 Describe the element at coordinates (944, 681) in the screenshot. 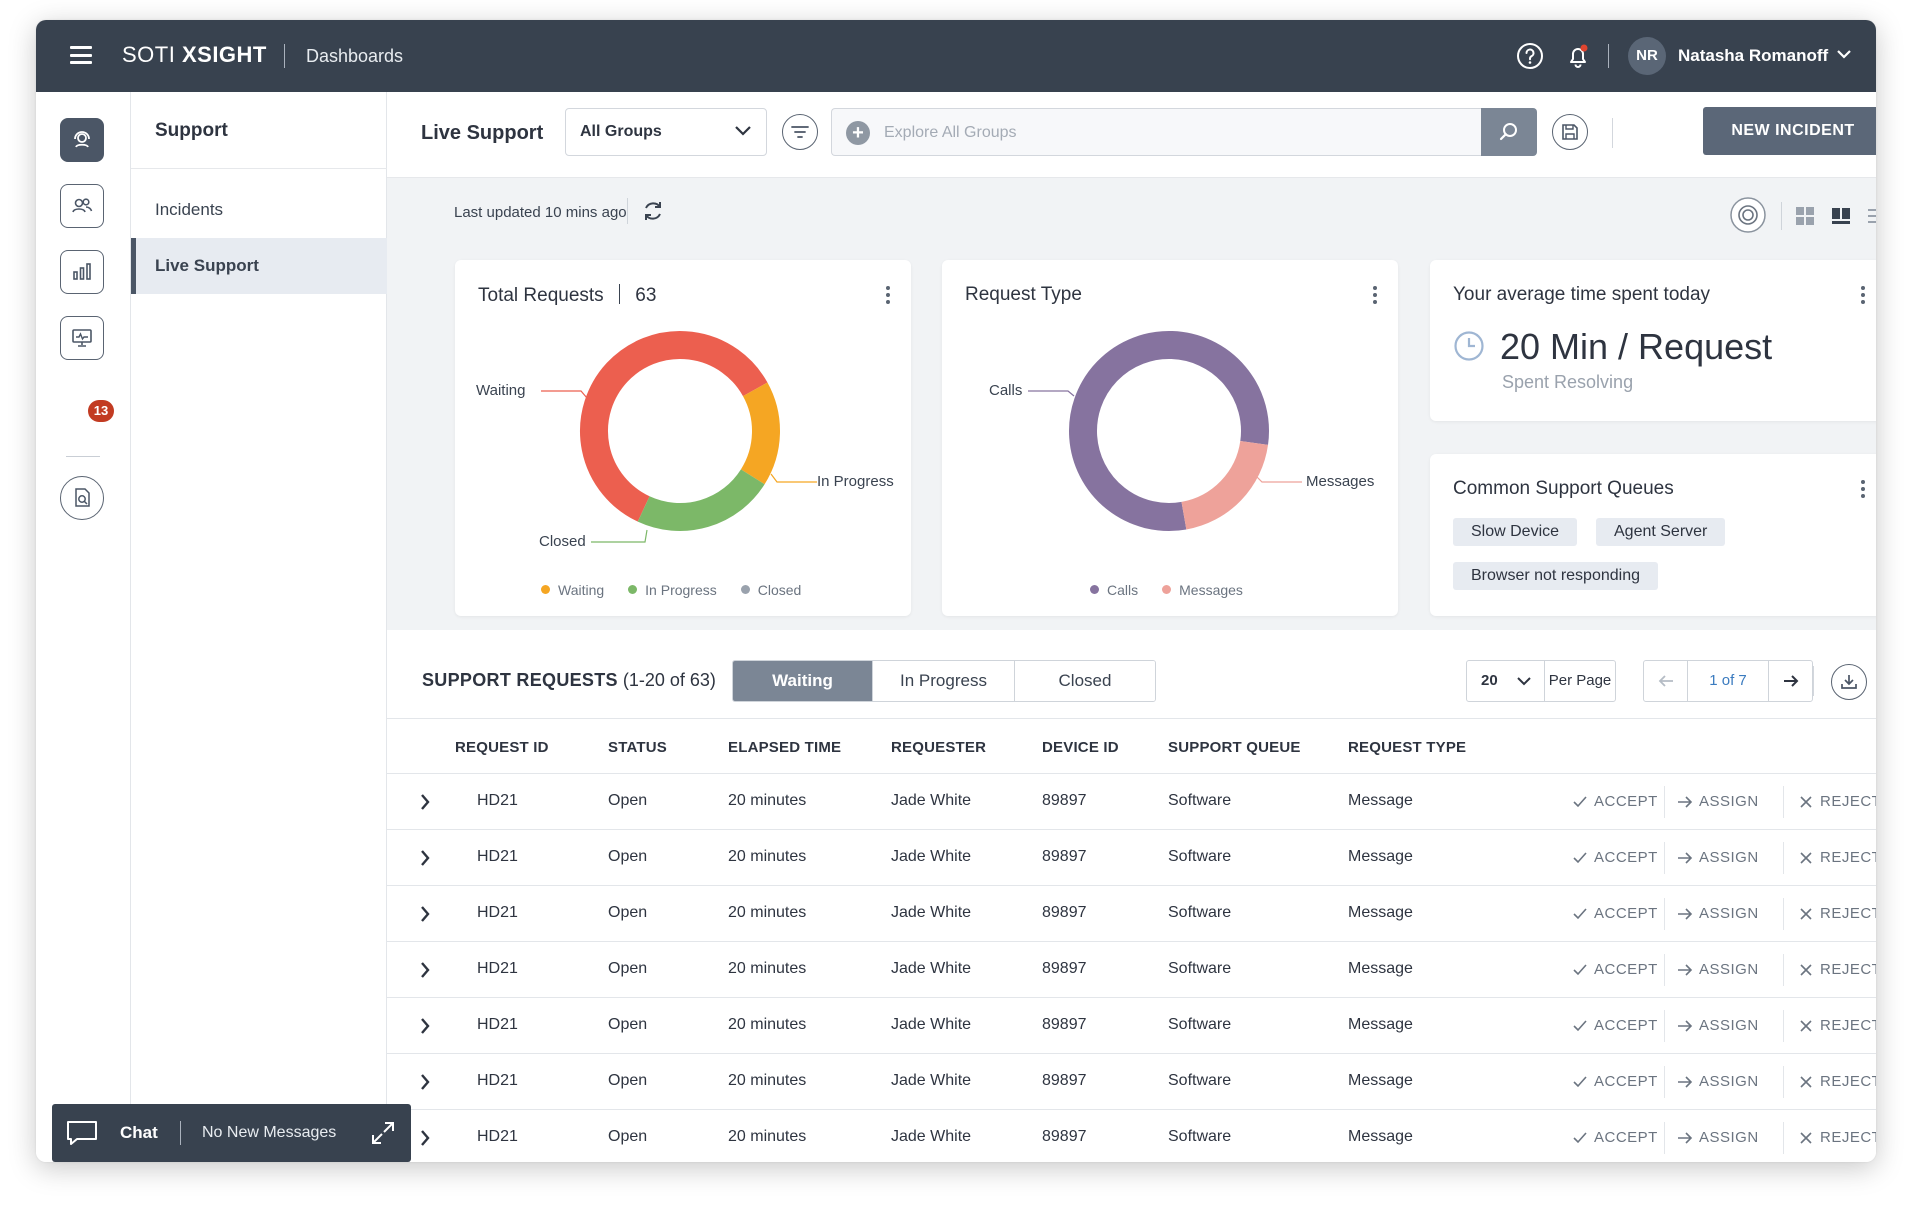

I see `tab-in-progress: In Progress` at that location.